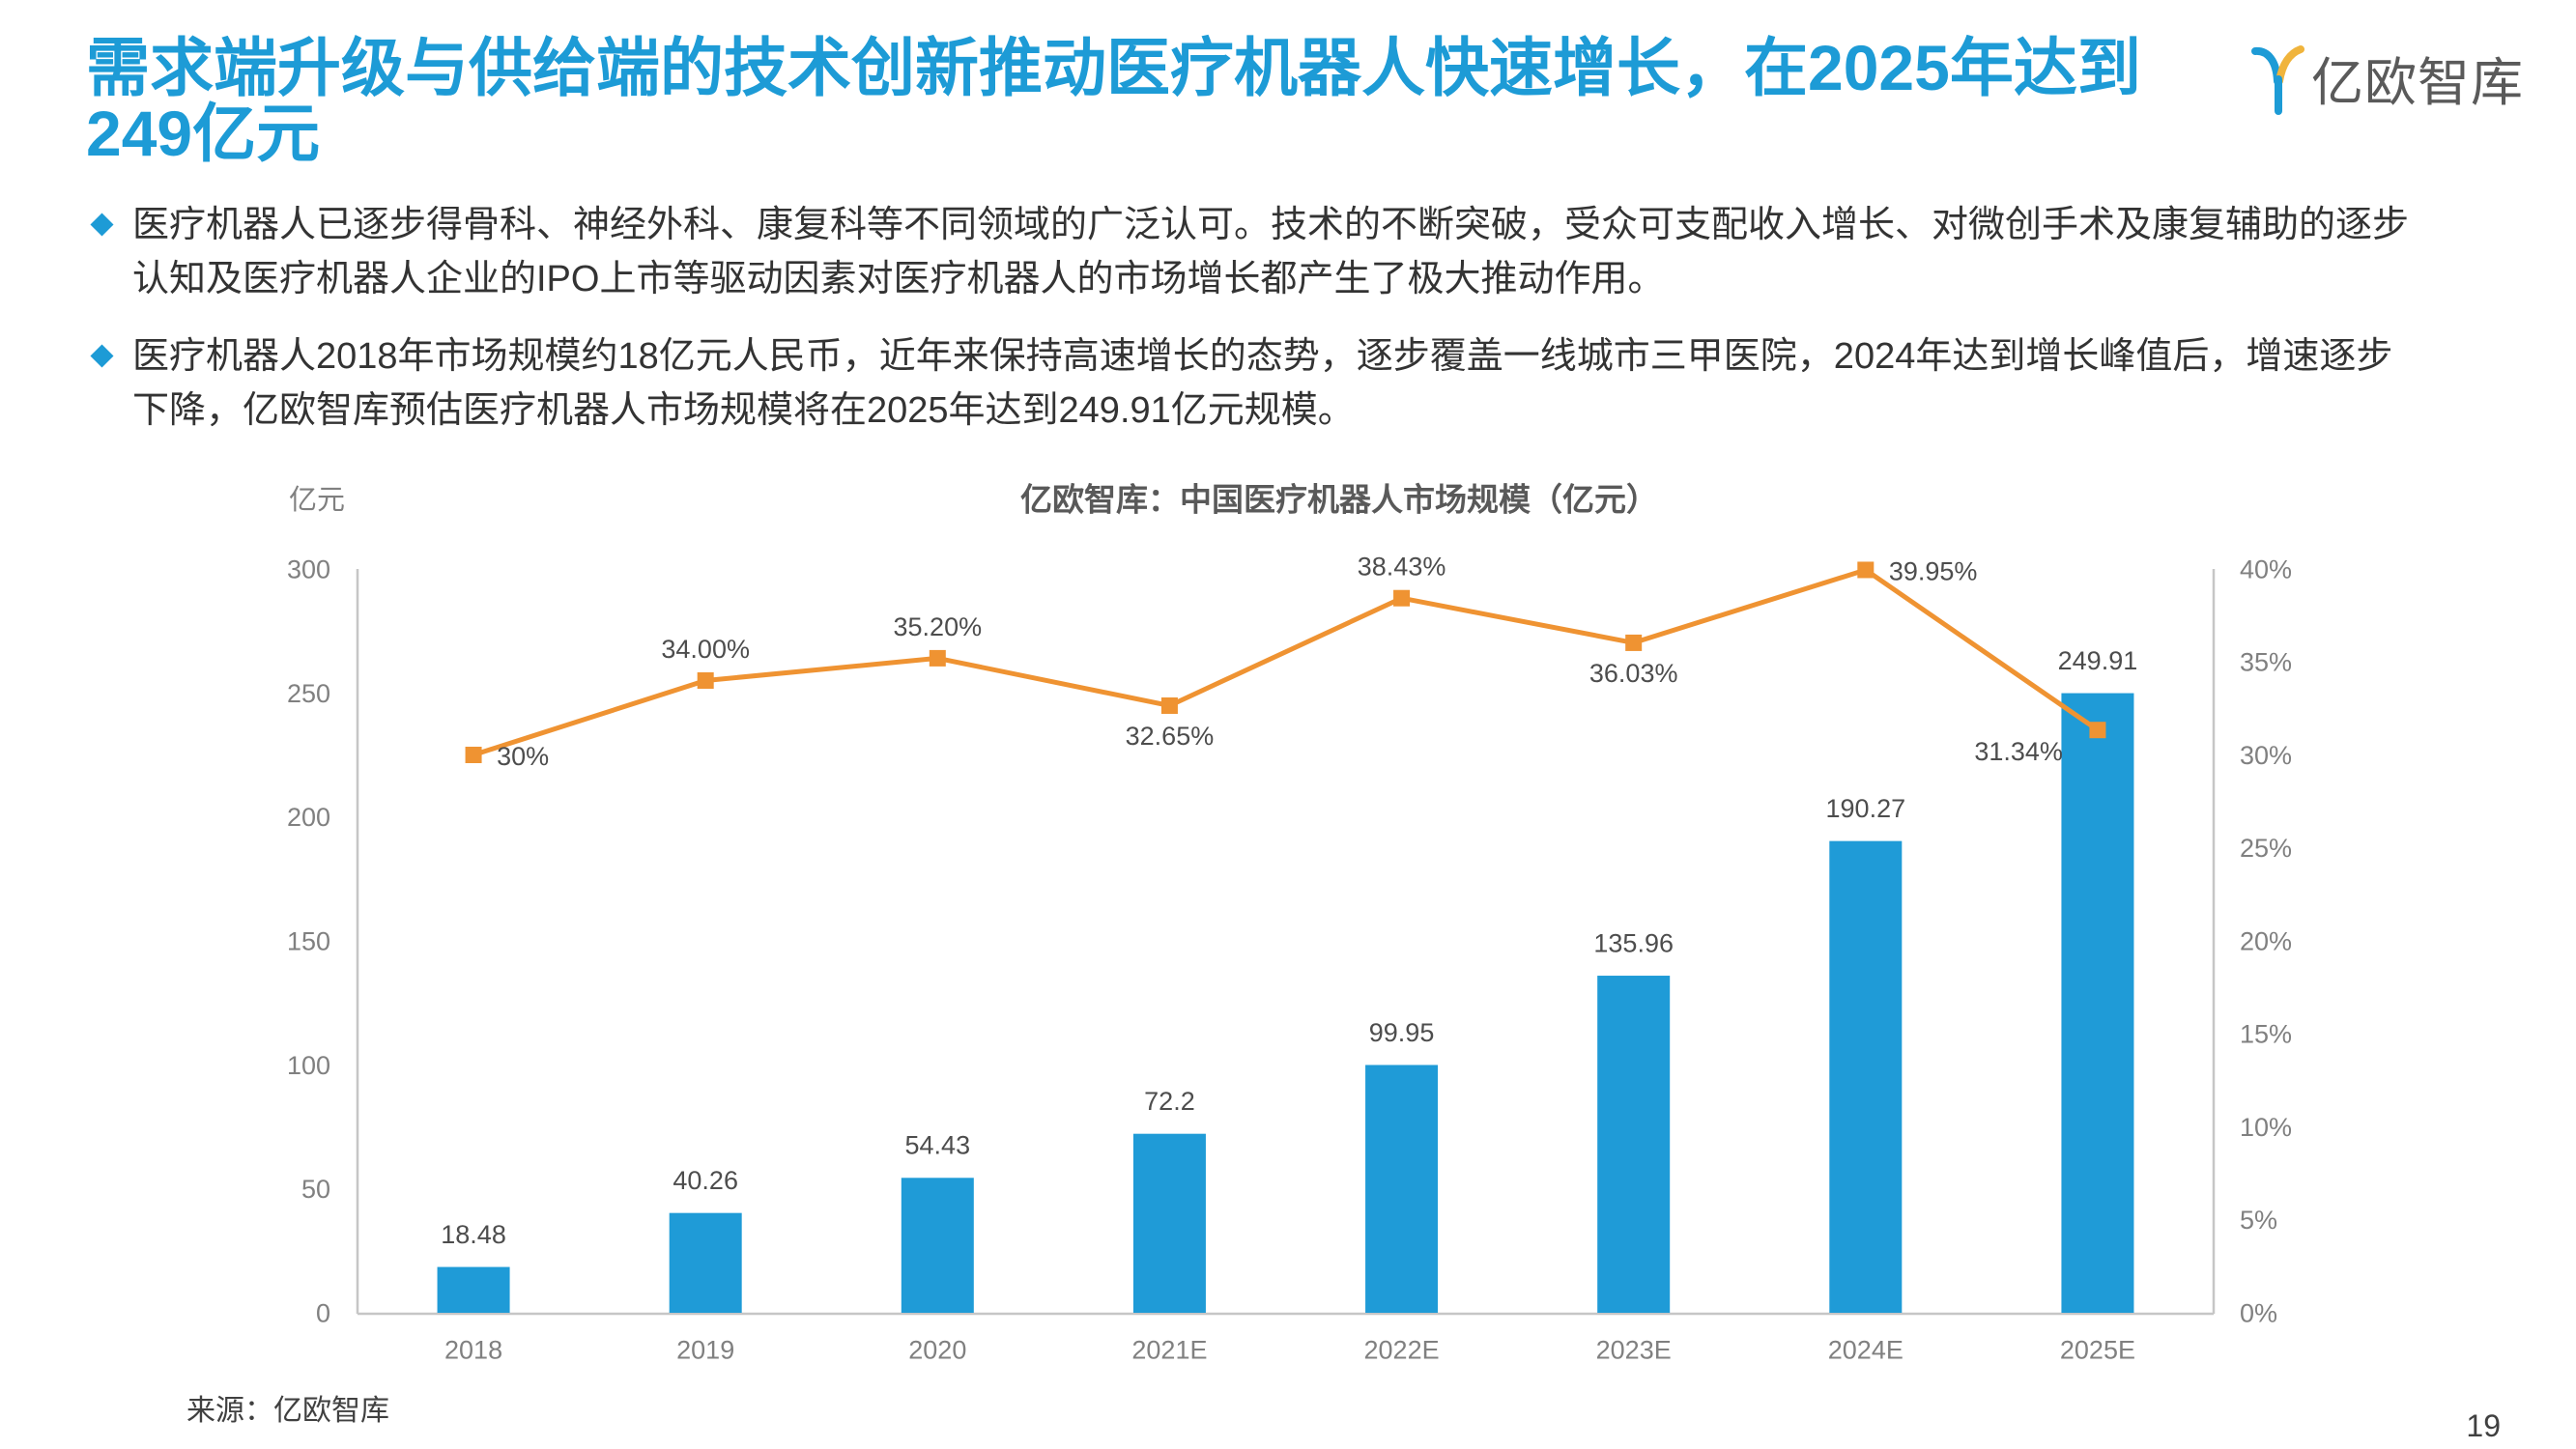  Describe the element at coordinates (1171, 736) in the screenshot. I see `line-value-label: 32.65%` at that location.